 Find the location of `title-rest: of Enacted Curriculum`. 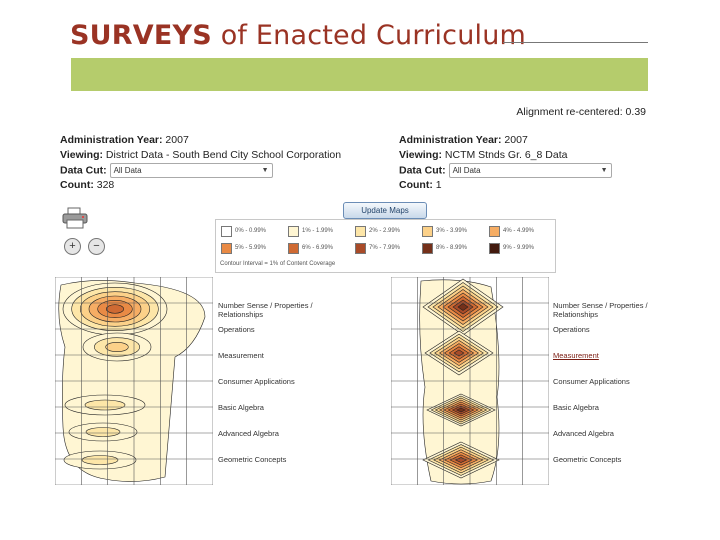

title-rest: of Enacted Curriculum is located at coordinates (369, 35).